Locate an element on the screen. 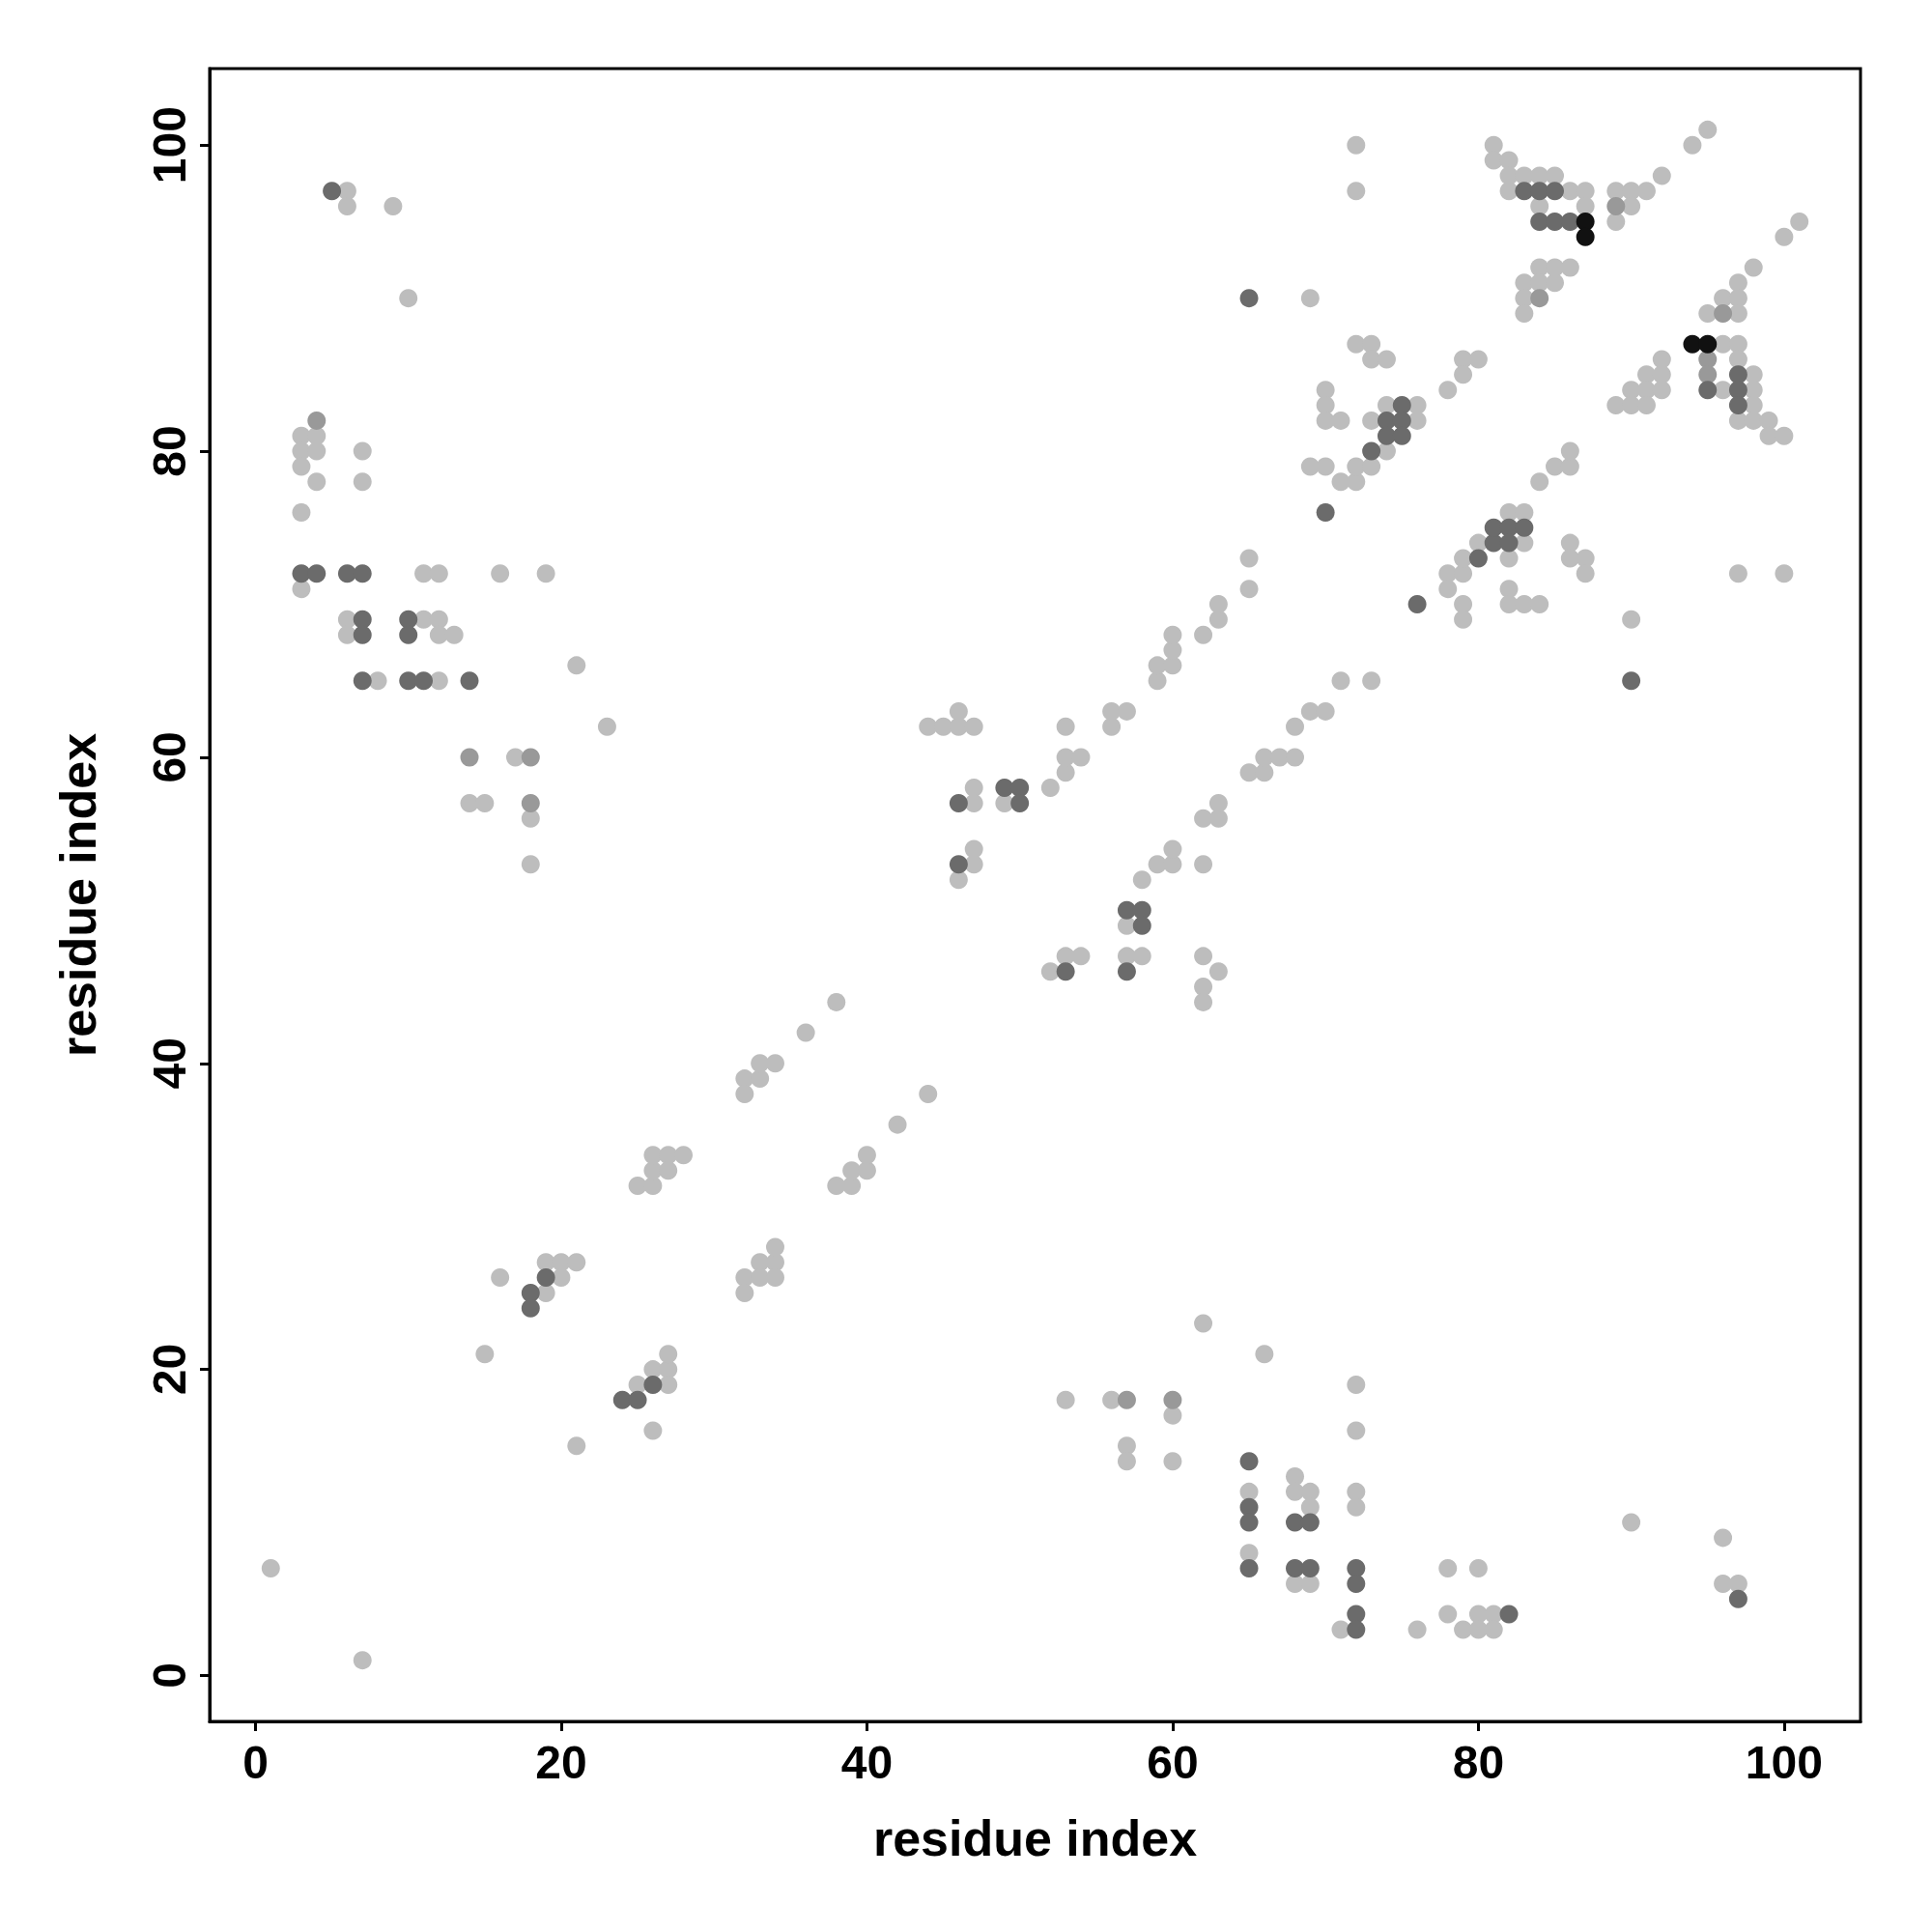 This screenshot has height=1932, width=1932. y-tick-label: 20 is located at coordinates (169, 1369).